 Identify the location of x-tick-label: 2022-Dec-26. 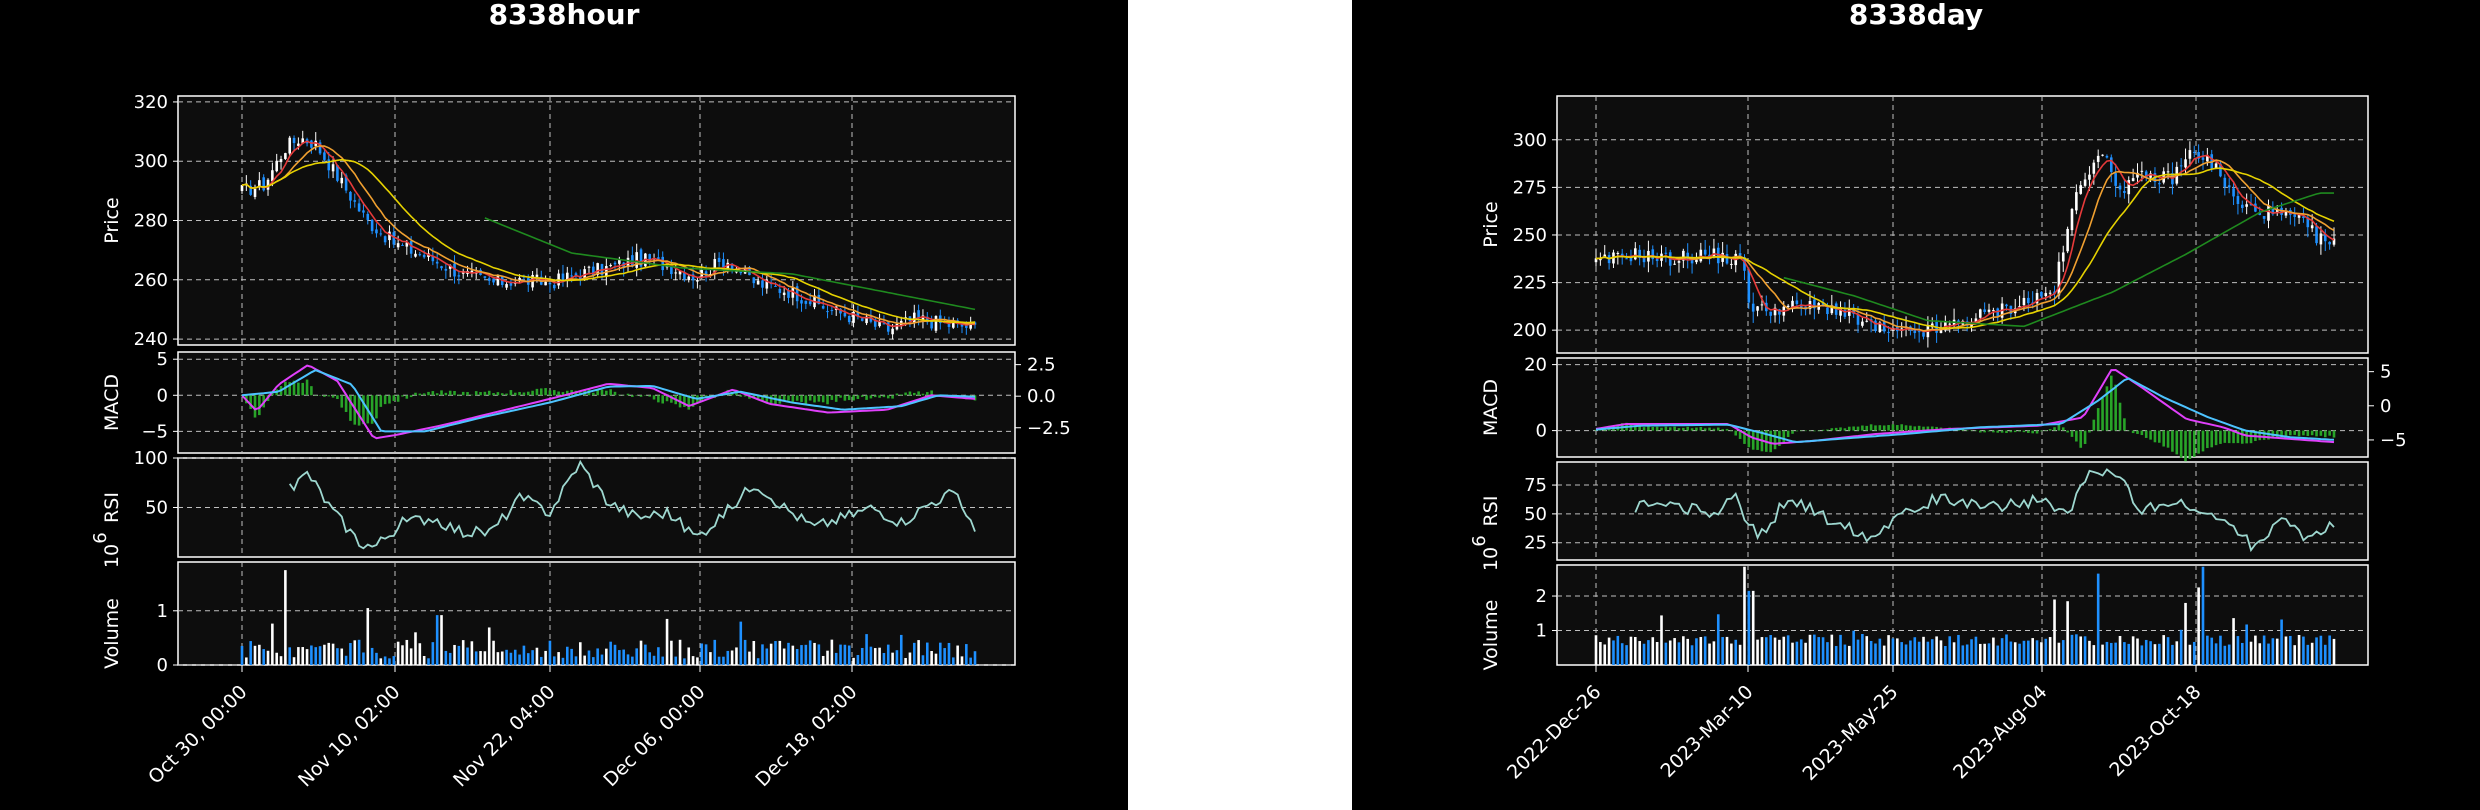
(1554, 732).